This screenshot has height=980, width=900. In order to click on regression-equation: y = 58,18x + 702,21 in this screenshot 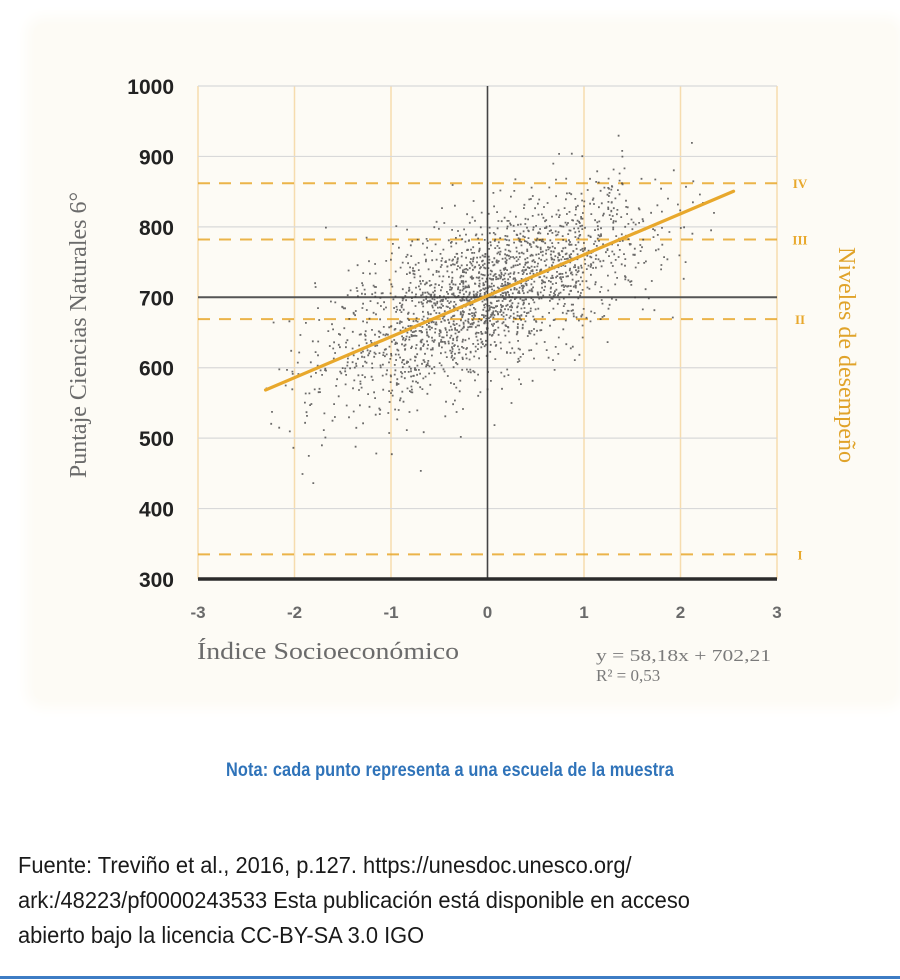, I will do `click(683, 655)`.